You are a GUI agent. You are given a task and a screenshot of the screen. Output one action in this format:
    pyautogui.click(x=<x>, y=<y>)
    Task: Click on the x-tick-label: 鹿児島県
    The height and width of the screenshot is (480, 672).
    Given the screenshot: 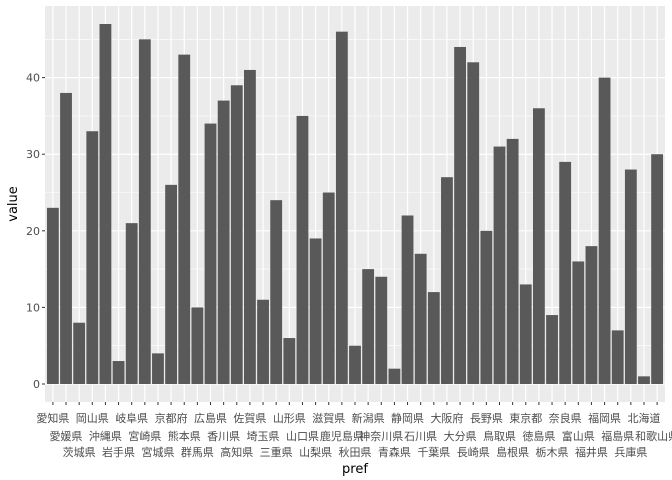 What is the action you would take?
    pyautogui.click(x=342, y=436)
    